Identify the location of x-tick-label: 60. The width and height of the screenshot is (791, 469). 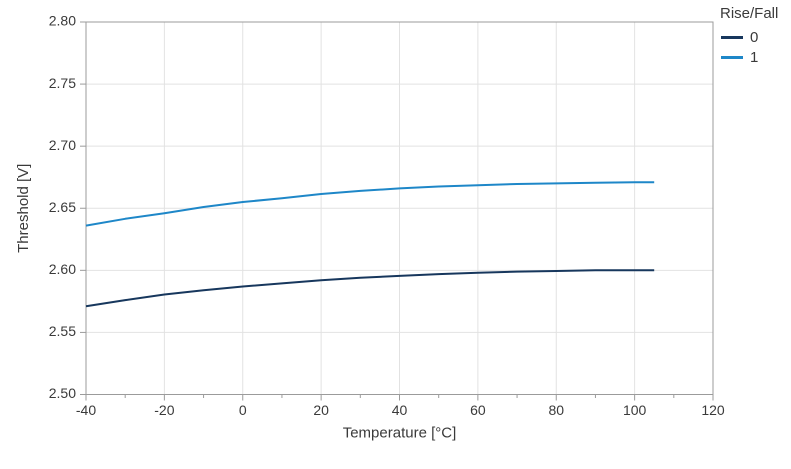
(478, 410).